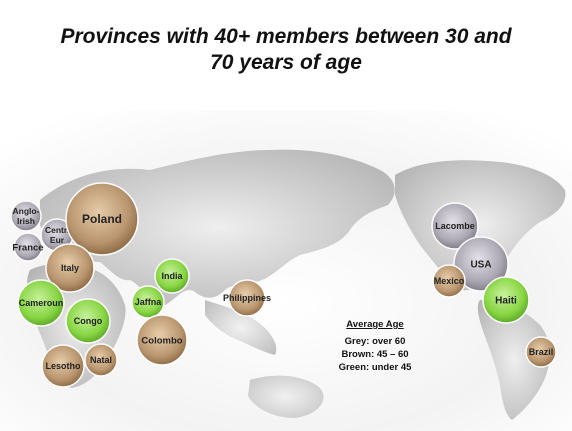 The height and width of the screenshot is (431, 572). I want to click on bubble-circle-poland, so click(102, 219).